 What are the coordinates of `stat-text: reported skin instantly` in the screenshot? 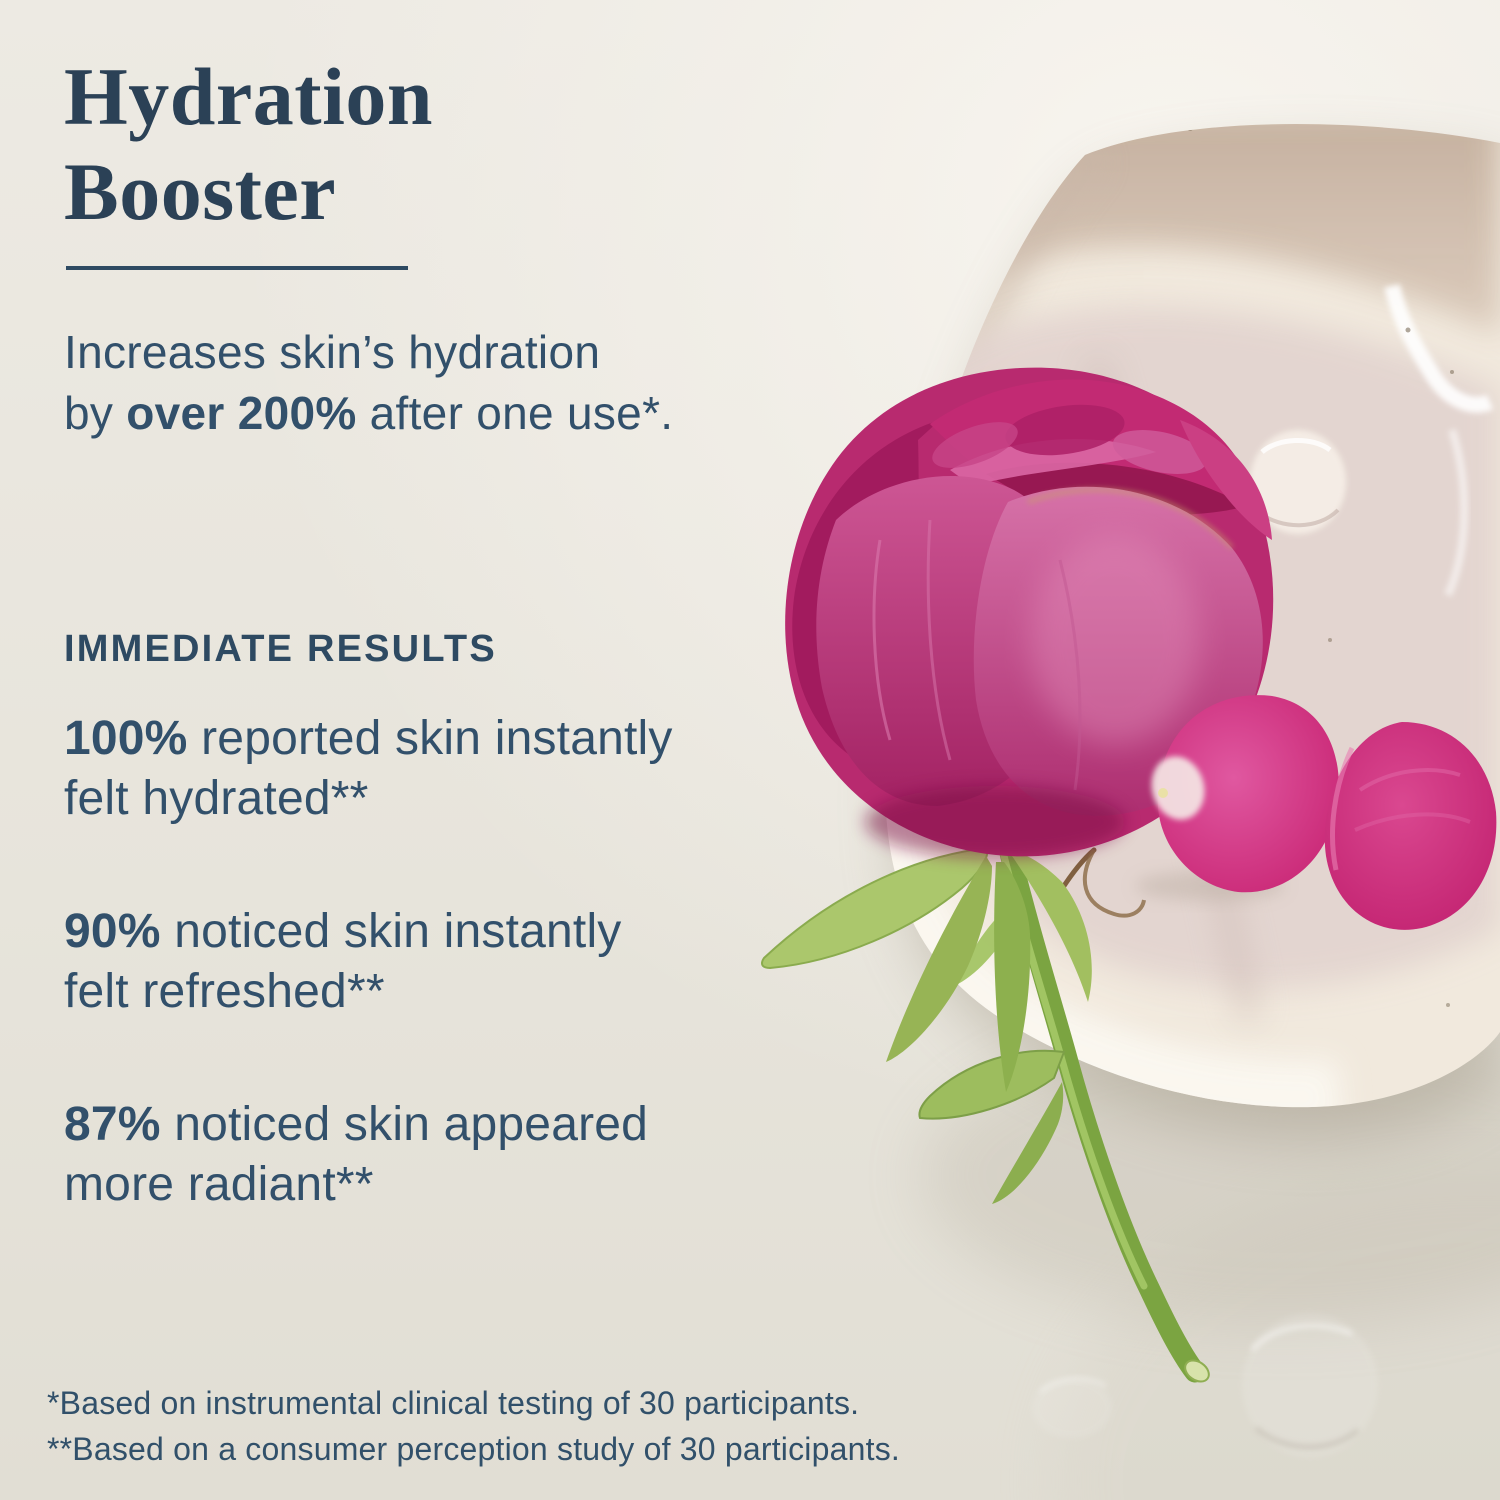 It's located at (430, 738).